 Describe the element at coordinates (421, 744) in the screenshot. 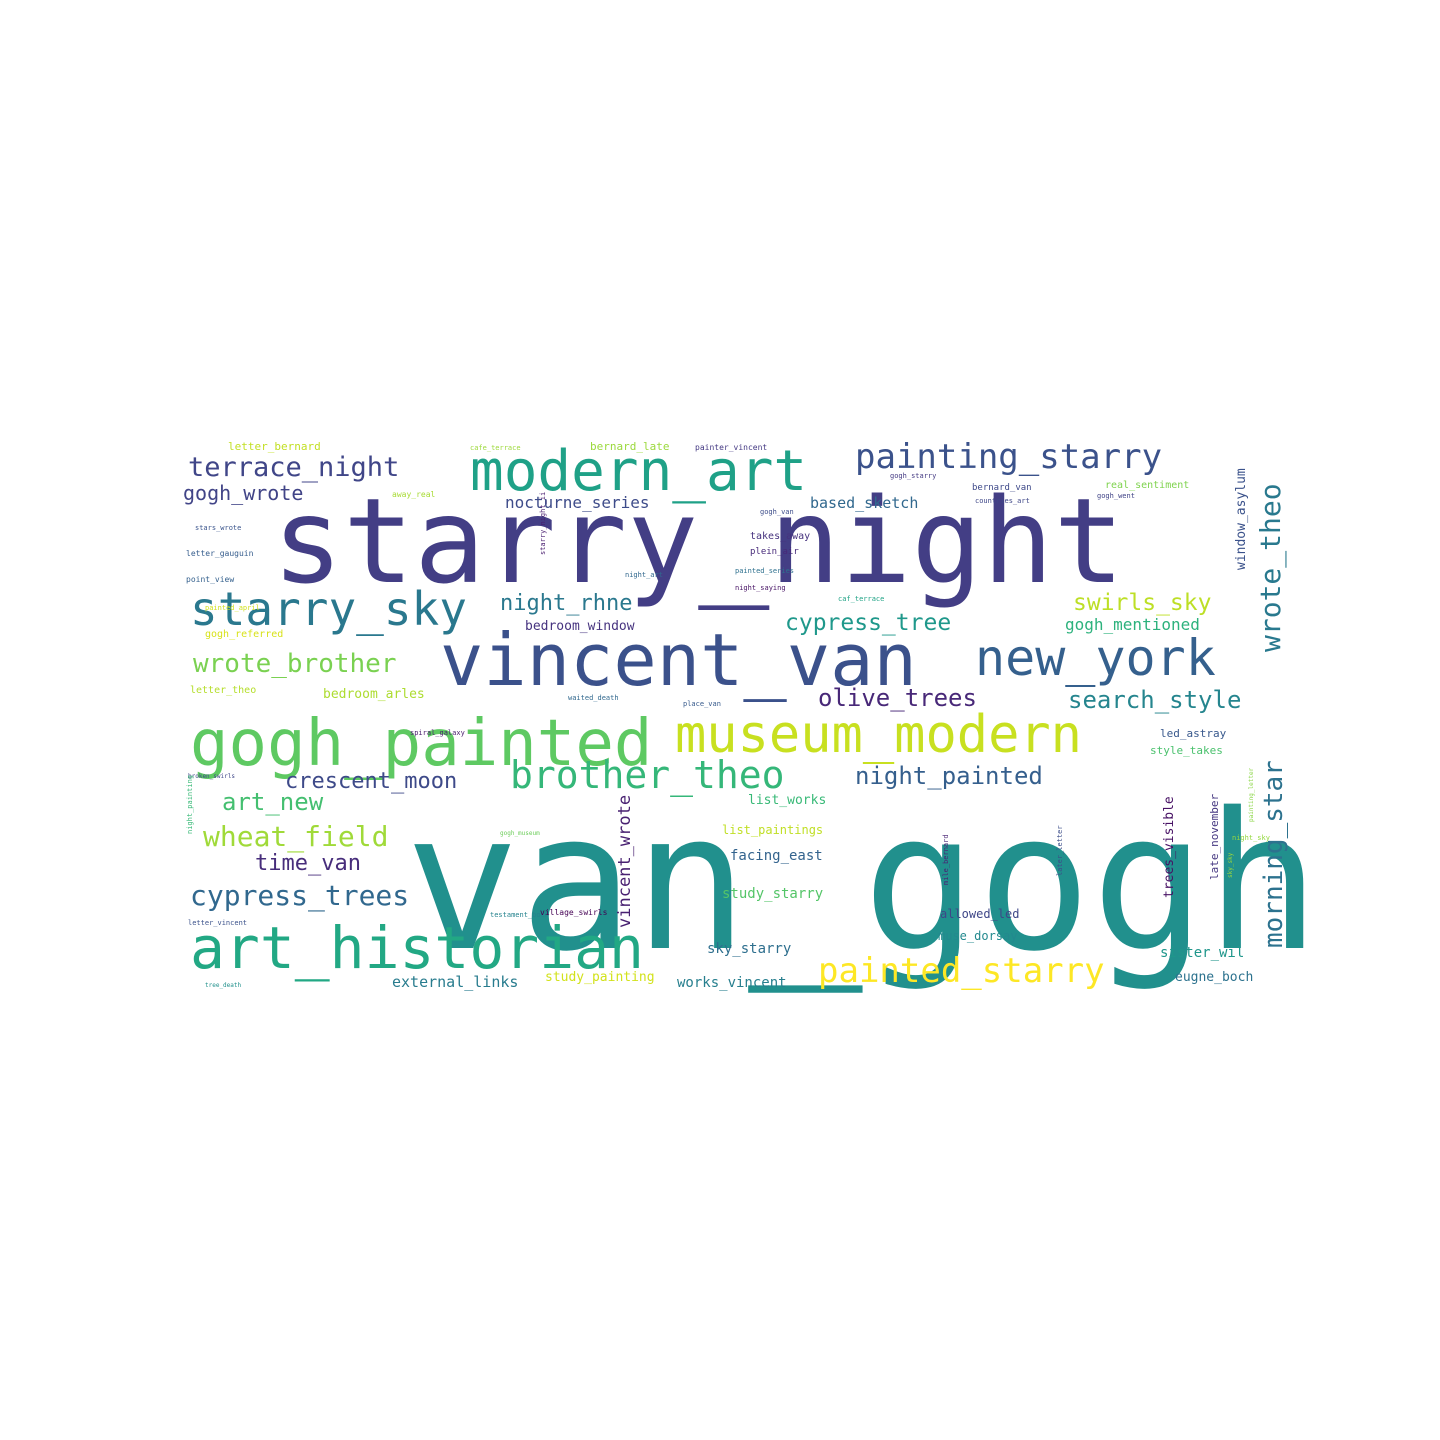

I see `word-gogh-painted: gogh_painted` at that location.